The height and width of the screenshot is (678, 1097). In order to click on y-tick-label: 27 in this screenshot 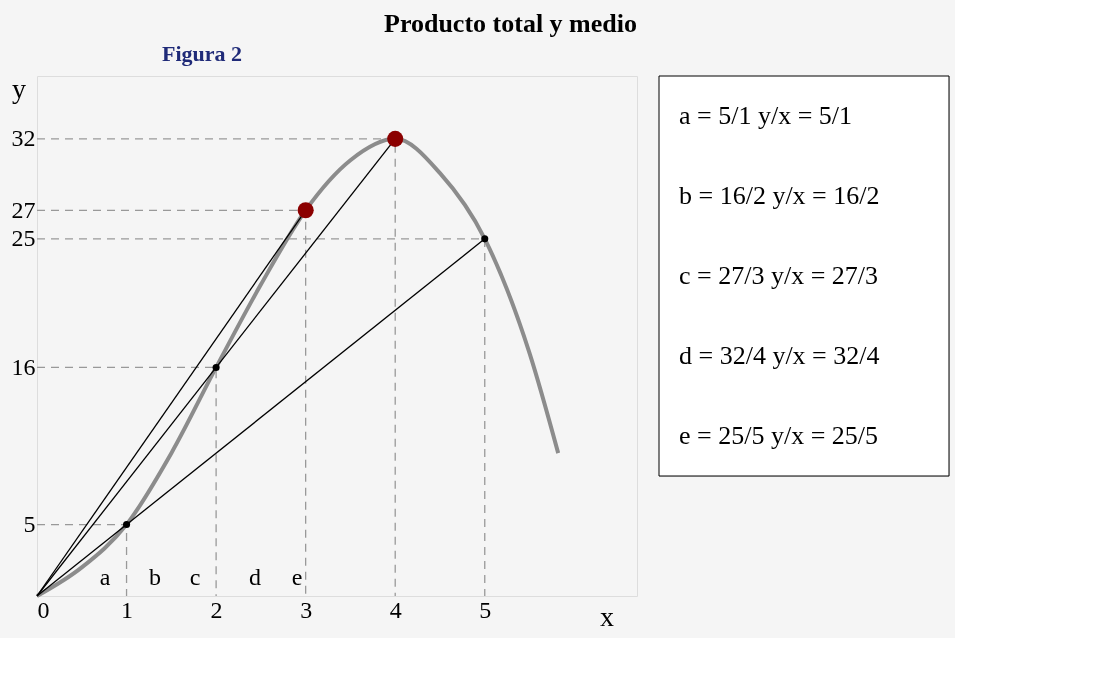, I will do `click(23, 209)`.